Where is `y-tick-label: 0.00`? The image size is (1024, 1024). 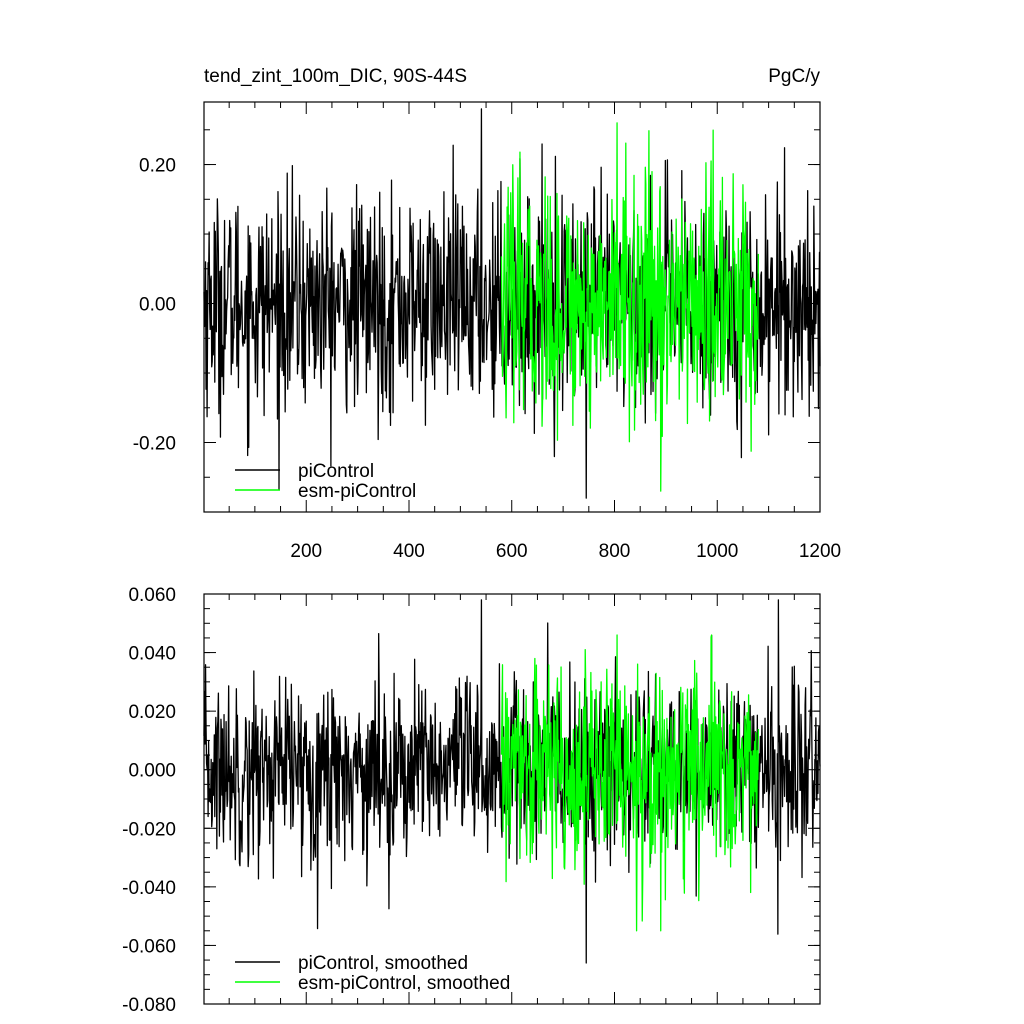
y-tick-label: 0.00 is located at coordinates (157, 305).